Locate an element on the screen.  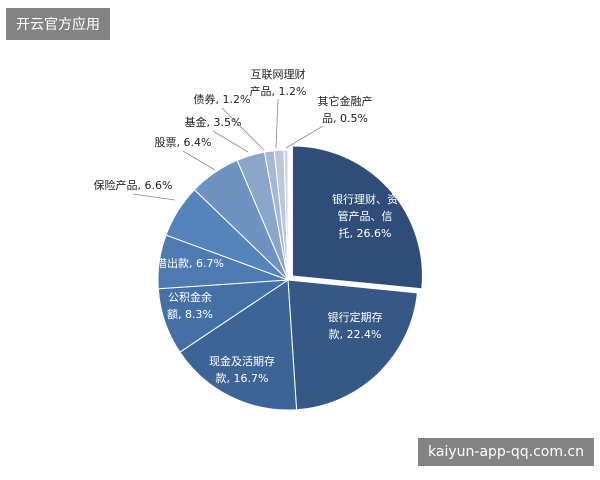
watermark: kaiyun-app-qq.com.cn is located at coordinates (506, 452).